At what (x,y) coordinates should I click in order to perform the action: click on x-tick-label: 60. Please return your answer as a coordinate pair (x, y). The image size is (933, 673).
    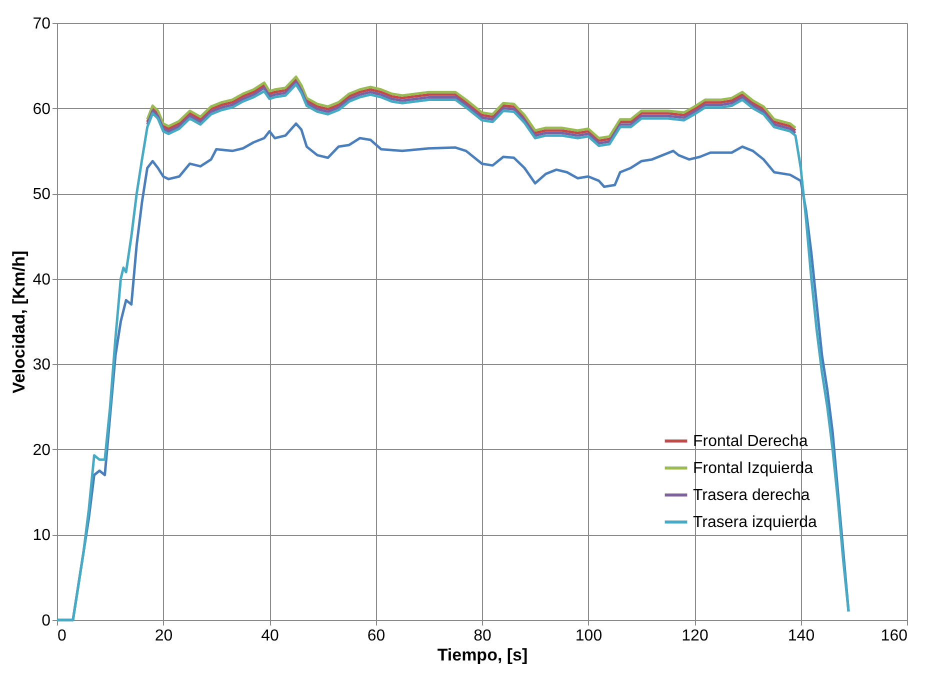
    Looking at the image, I should click on (376, 636).